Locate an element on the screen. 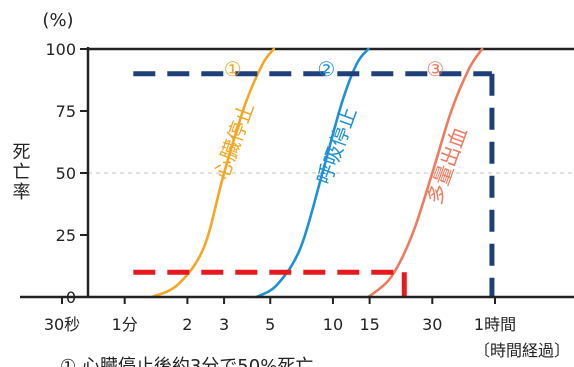 This screenshot has height=367, width=574. y-tick-label: 25 is located at coordinates (66, 235).